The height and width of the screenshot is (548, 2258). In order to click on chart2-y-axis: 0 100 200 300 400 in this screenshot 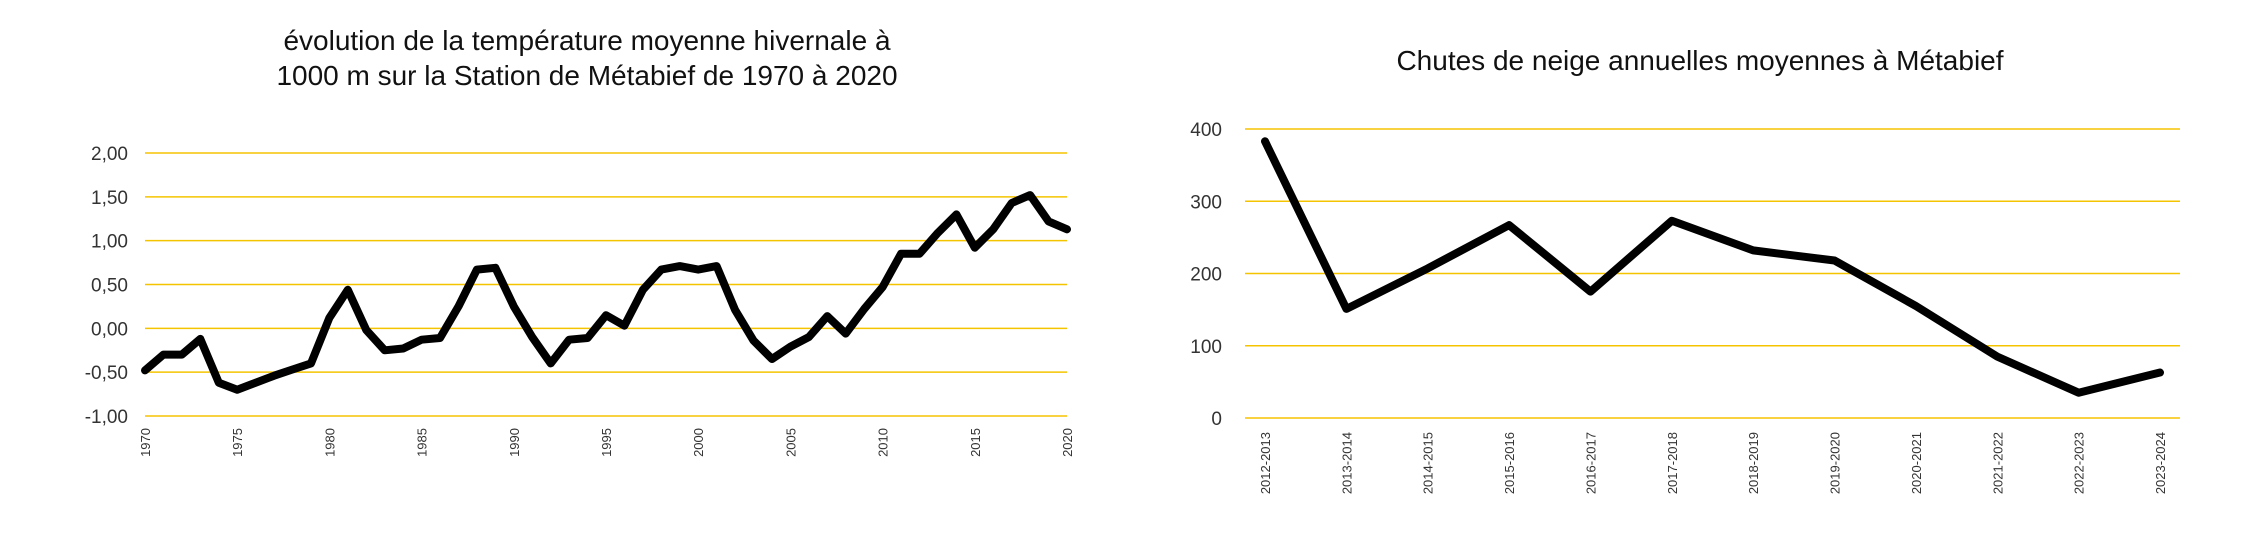, I will do `click(1206, 275)`.